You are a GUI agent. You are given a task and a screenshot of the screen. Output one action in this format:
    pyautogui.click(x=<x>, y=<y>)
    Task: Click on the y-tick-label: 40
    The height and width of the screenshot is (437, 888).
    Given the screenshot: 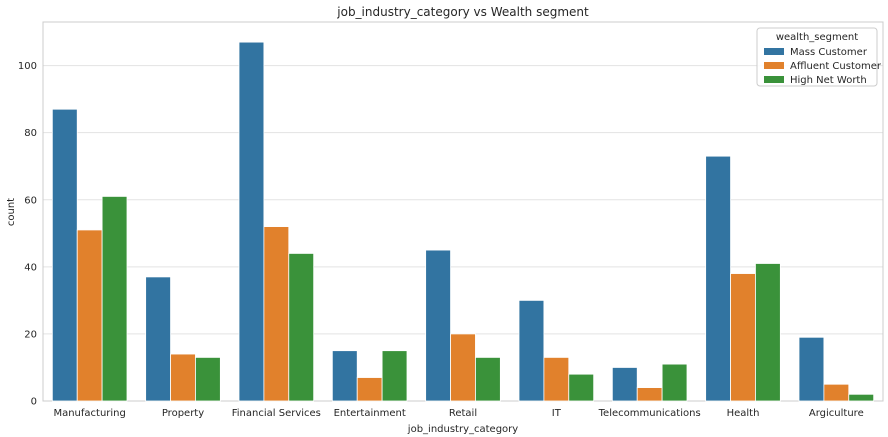 What is the action you would take?
    pyautogui.click(x=30, y=267)
    